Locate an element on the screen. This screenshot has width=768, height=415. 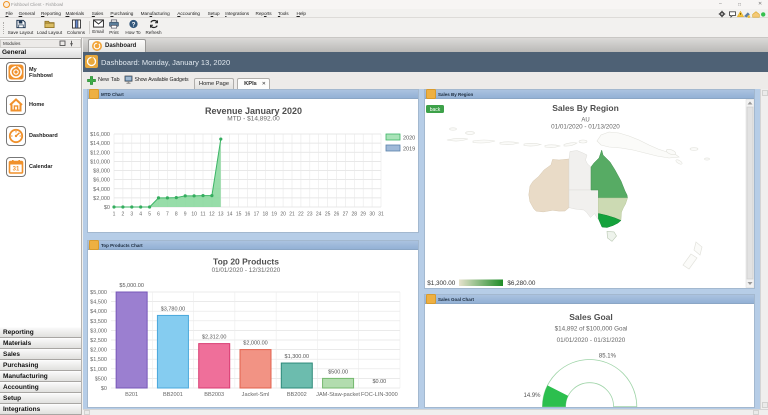
svg-text: 16 is located at coordinates (248, 215).